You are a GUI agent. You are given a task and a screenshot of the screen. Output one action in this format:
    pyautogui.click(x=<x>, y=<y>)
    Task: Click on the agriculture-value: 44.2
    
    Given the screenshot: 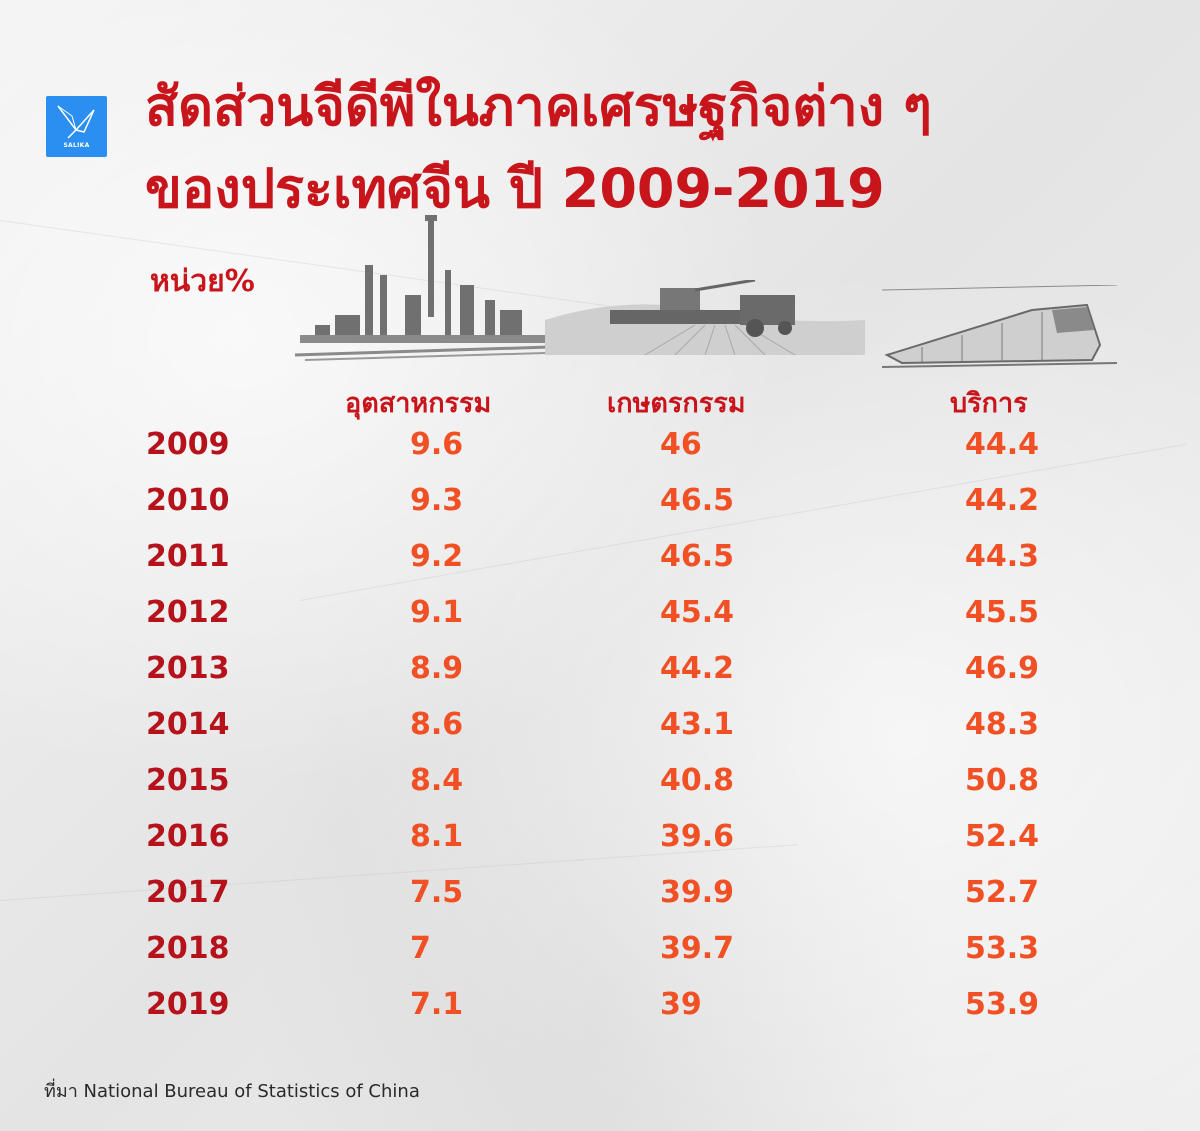 What is the action you would take?
    pyautogui.click(x=697, y=668)
    